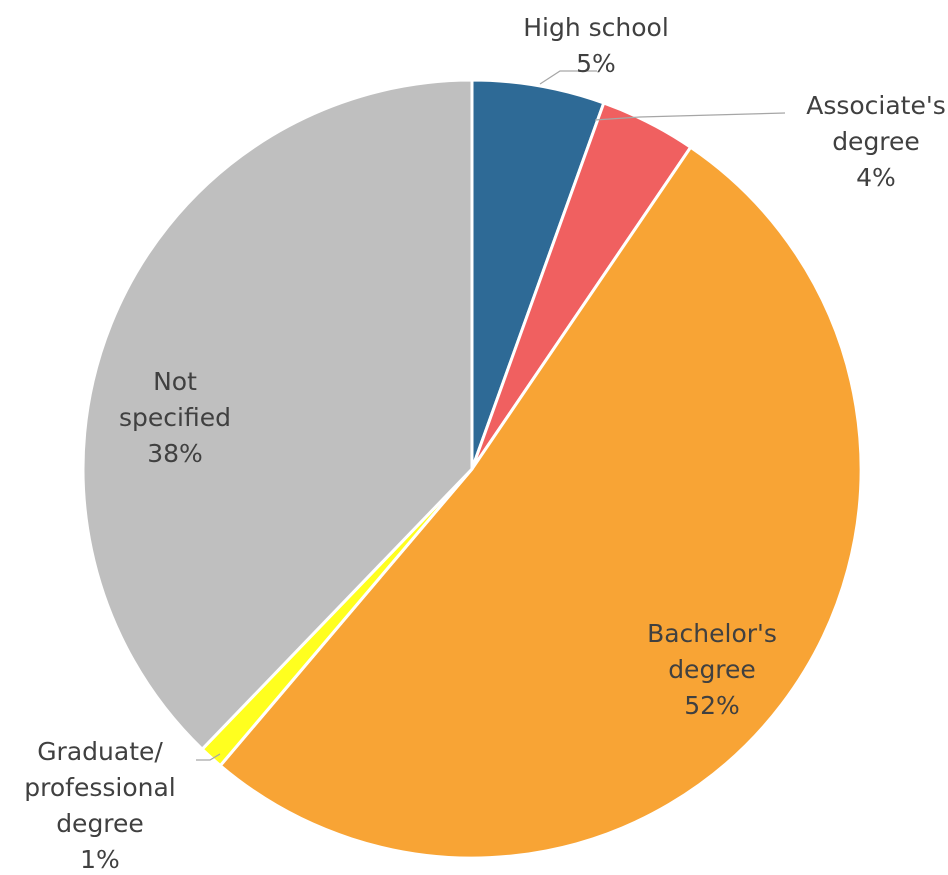 Image resolution: width=948 pixels, height=875 pixels. I want to click on slice-label: High school 5%, so click(596, 45).